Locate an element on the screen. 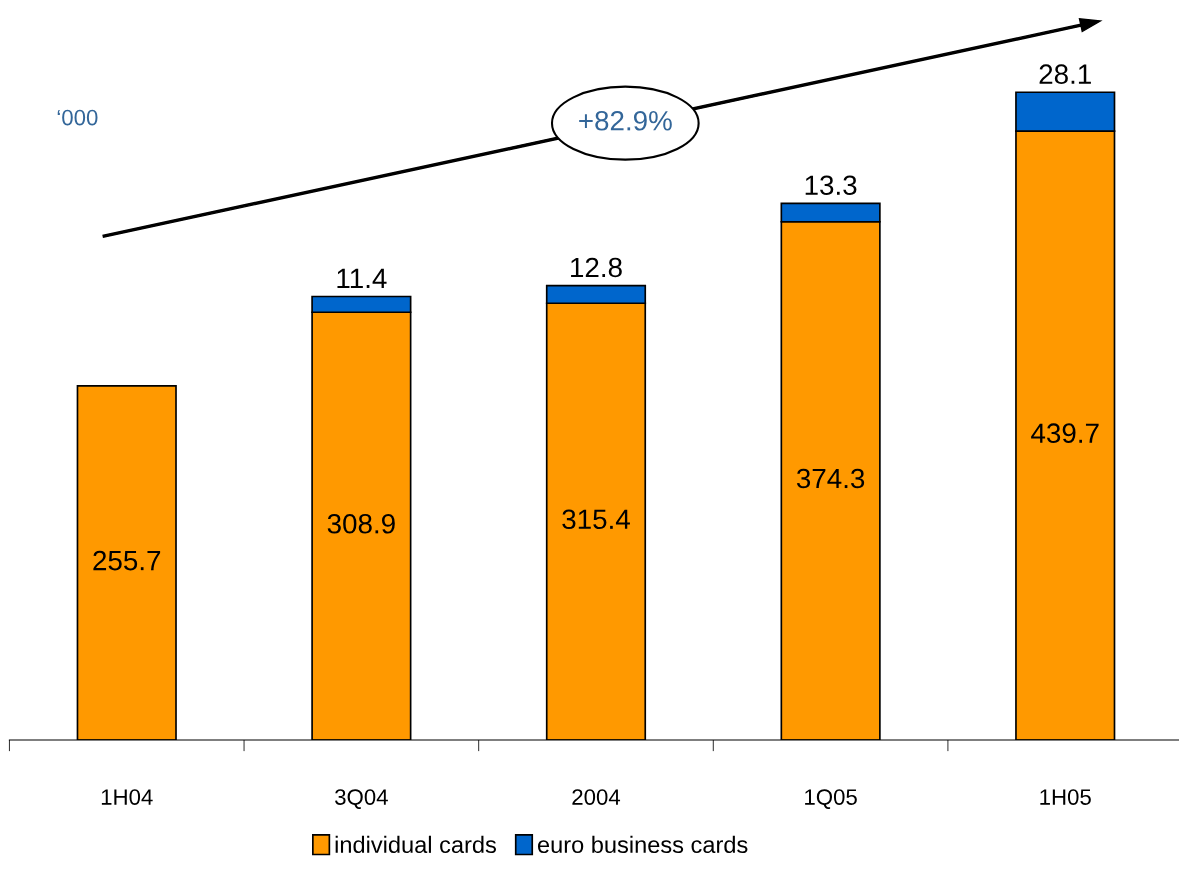 This screenshot has width=1179, height=879. data-label: 12.8 is located at coordinates (596, 267).